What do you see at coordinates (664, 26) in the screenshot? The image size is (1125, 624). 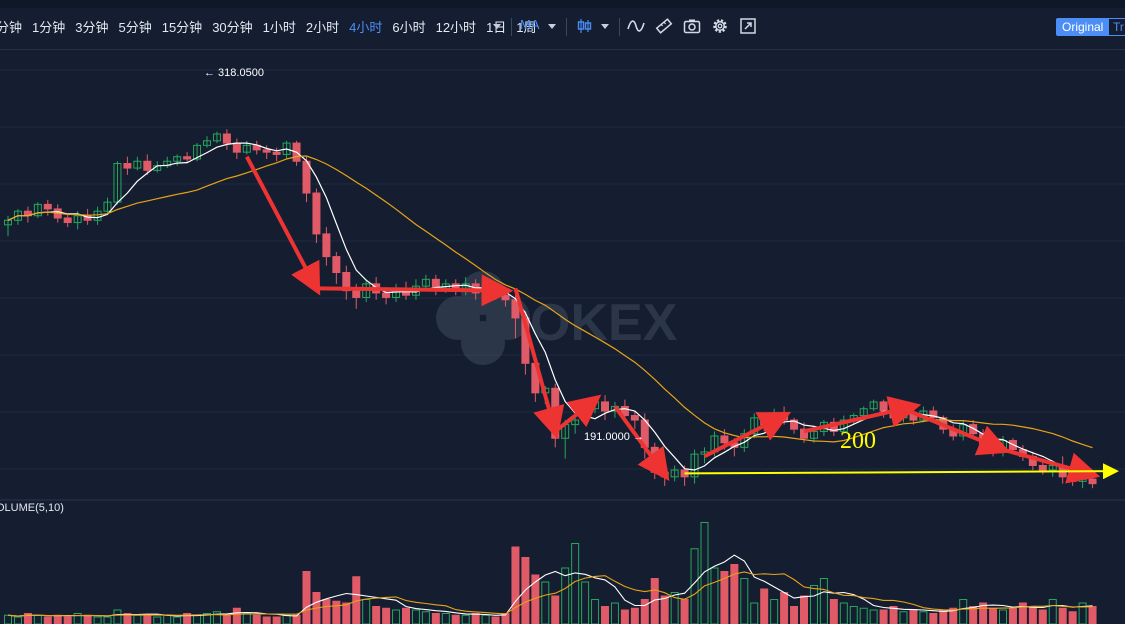 I see `ruler-icon` at bounding box center [664, 26].